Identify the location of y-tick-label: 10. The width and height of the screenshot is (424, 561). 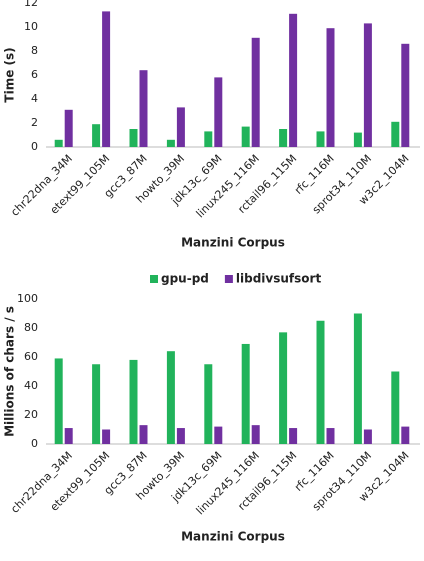
(31, 26).